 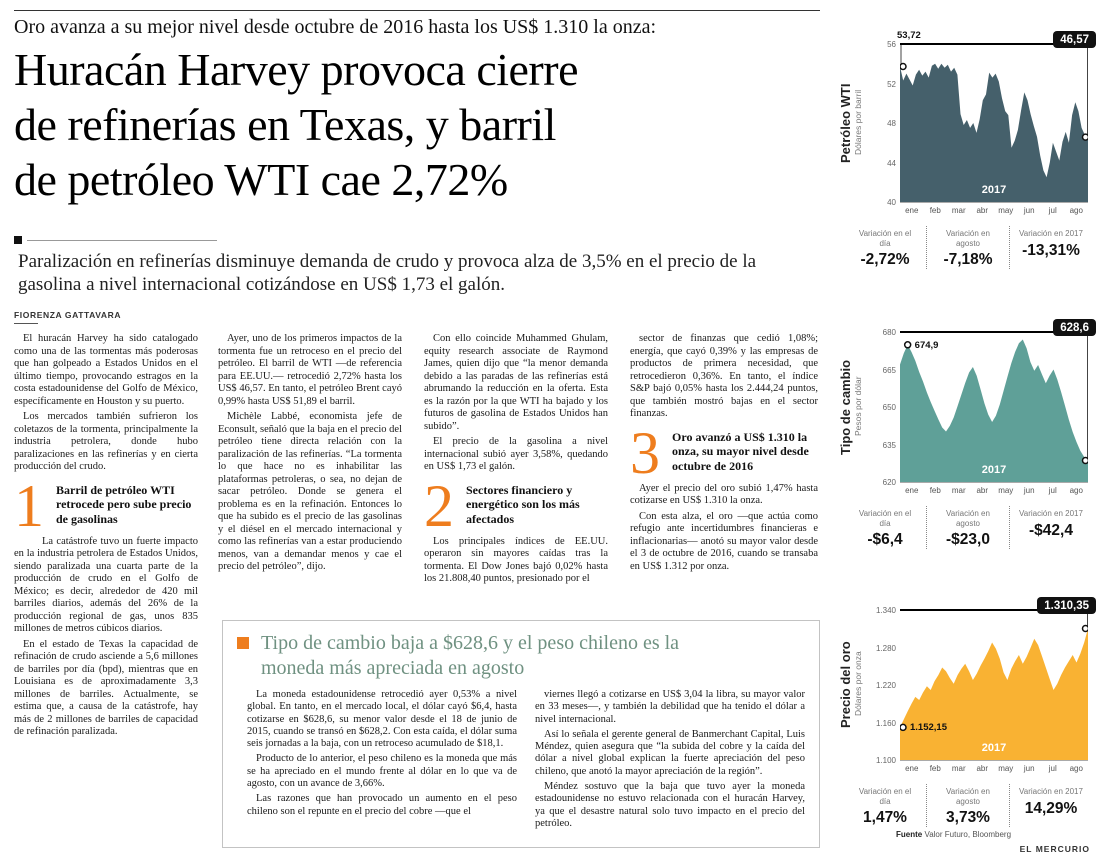 I want to click on y-axis-tick: 52, so click(x=891, y=84).